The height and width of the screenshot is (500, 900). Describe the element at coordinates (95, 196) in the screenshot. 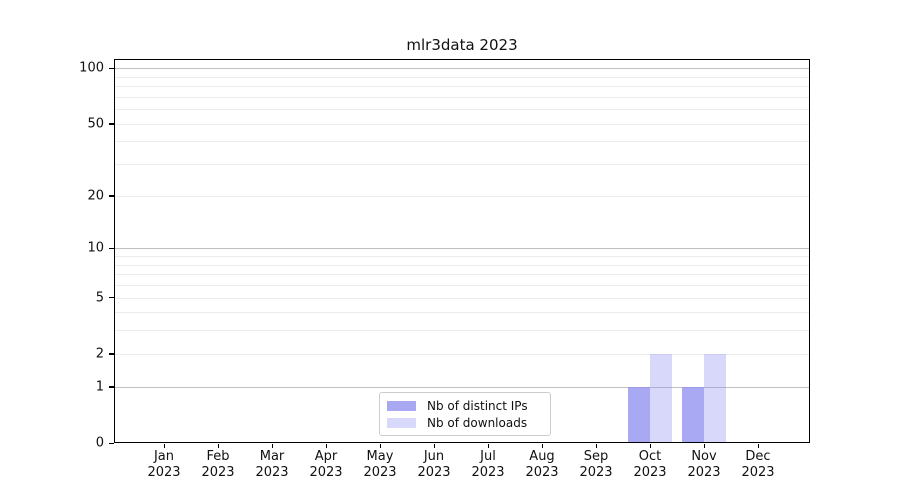

I see `y-tick-label-20: 20` at that location.